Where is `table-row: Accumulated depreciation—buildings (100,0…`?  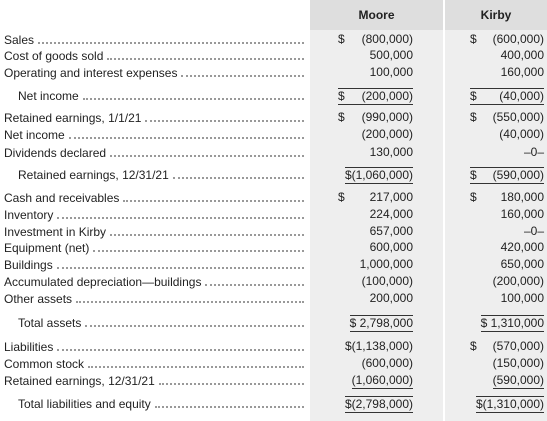
table-row: Accumulated depreciation—buildings (100,0… is located at coordinates (273, 282).